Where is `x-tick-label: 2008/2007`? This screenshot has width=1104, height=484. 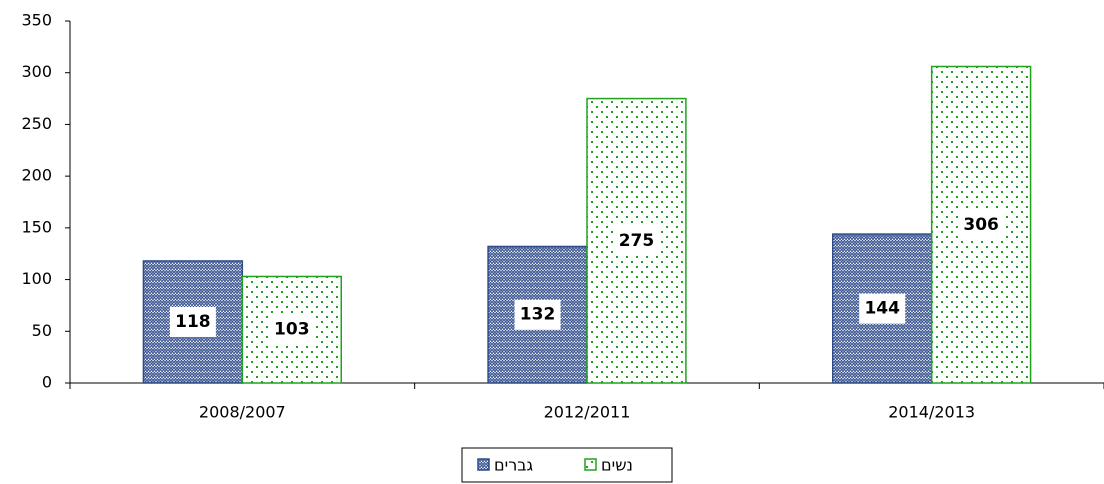 x-tick-label: 2008/2007 is located at coordinates (242, 412).